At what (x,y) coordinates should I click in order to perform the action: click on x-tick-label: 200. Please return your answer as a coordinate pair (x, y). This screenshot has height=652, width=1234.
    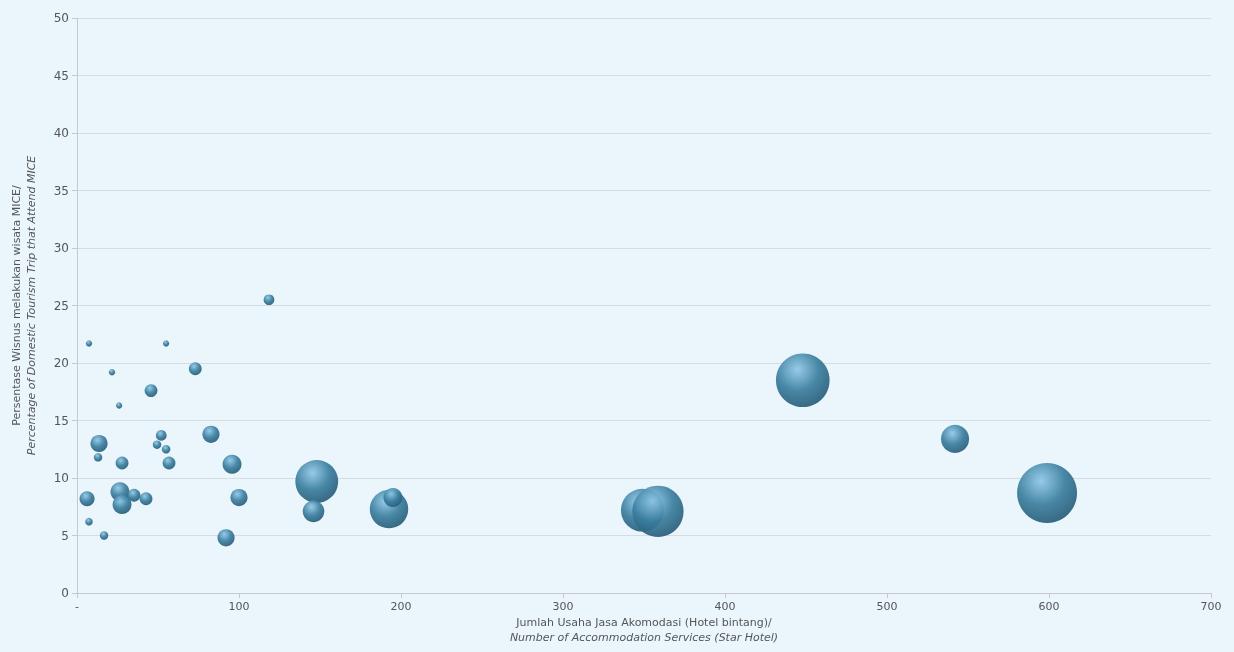
    Looking at the image, I should click on (401, 606).